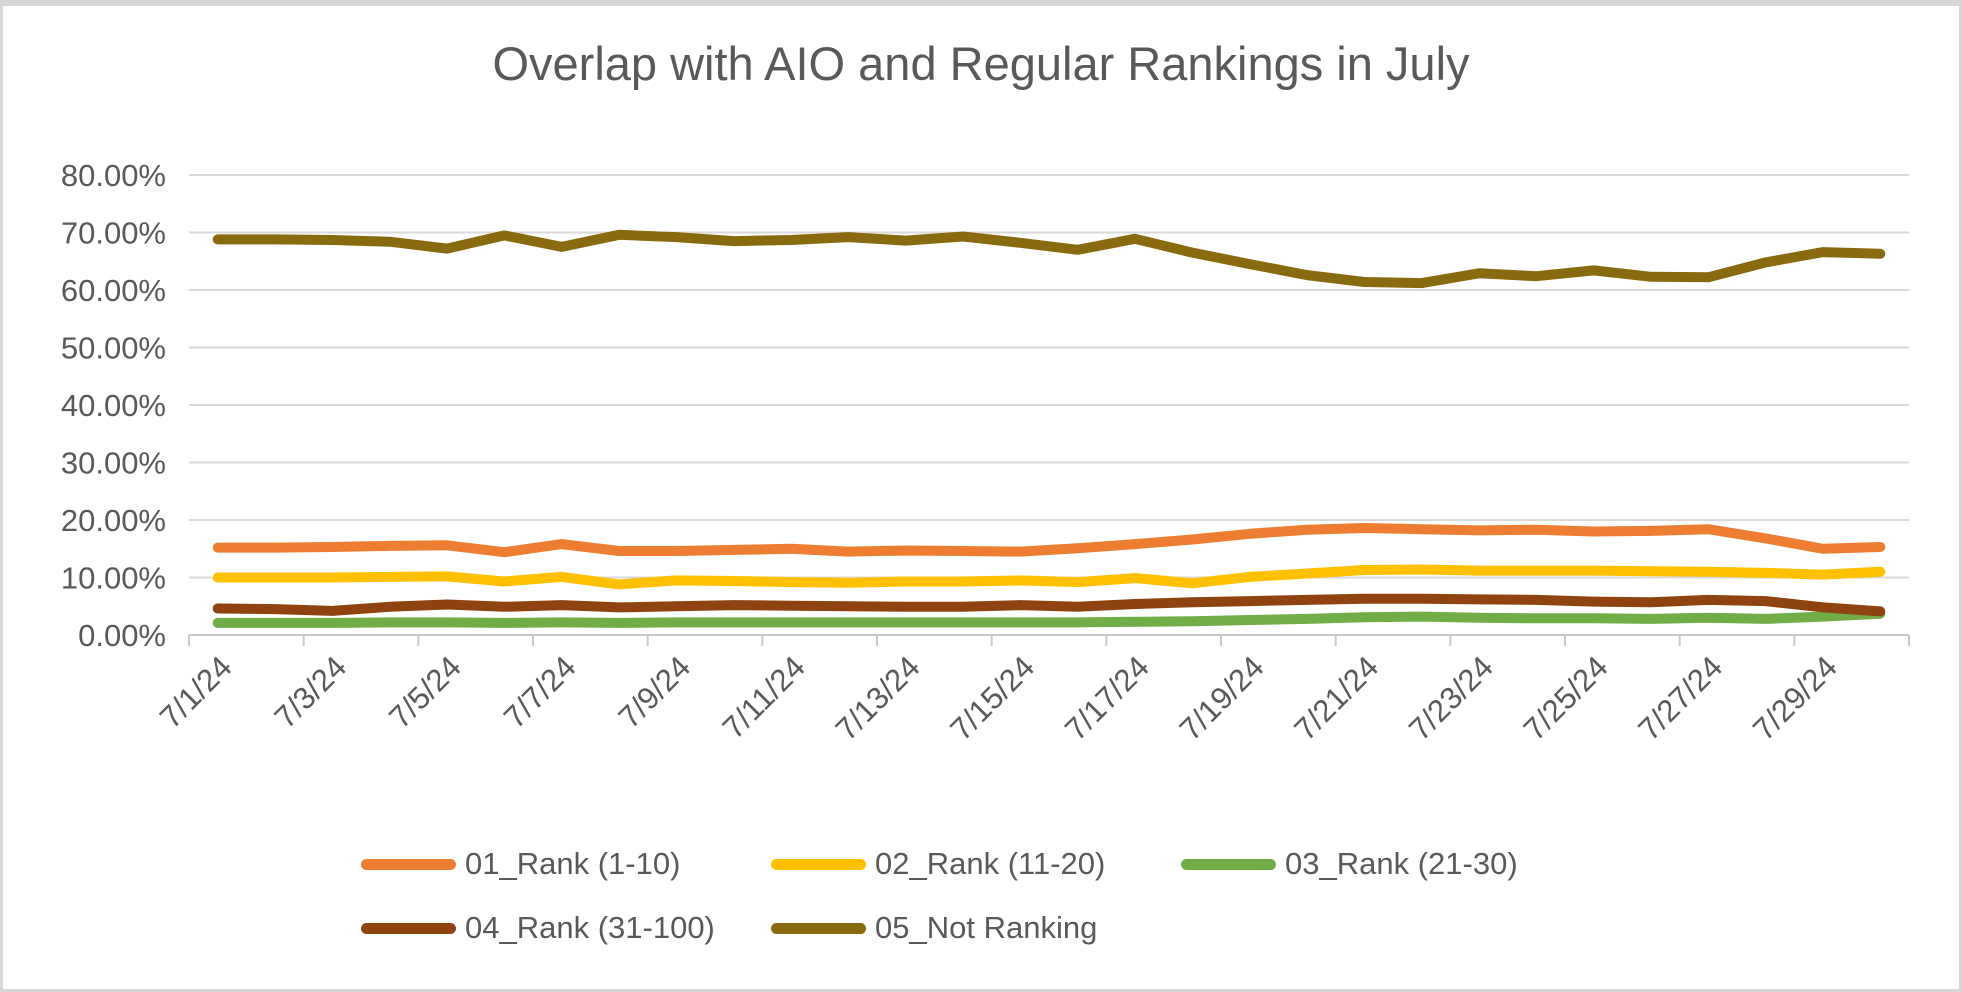 This screenshot has width=1962, height=992. I want to click on series-line-05_Not Ranking, so click(1049, 259).